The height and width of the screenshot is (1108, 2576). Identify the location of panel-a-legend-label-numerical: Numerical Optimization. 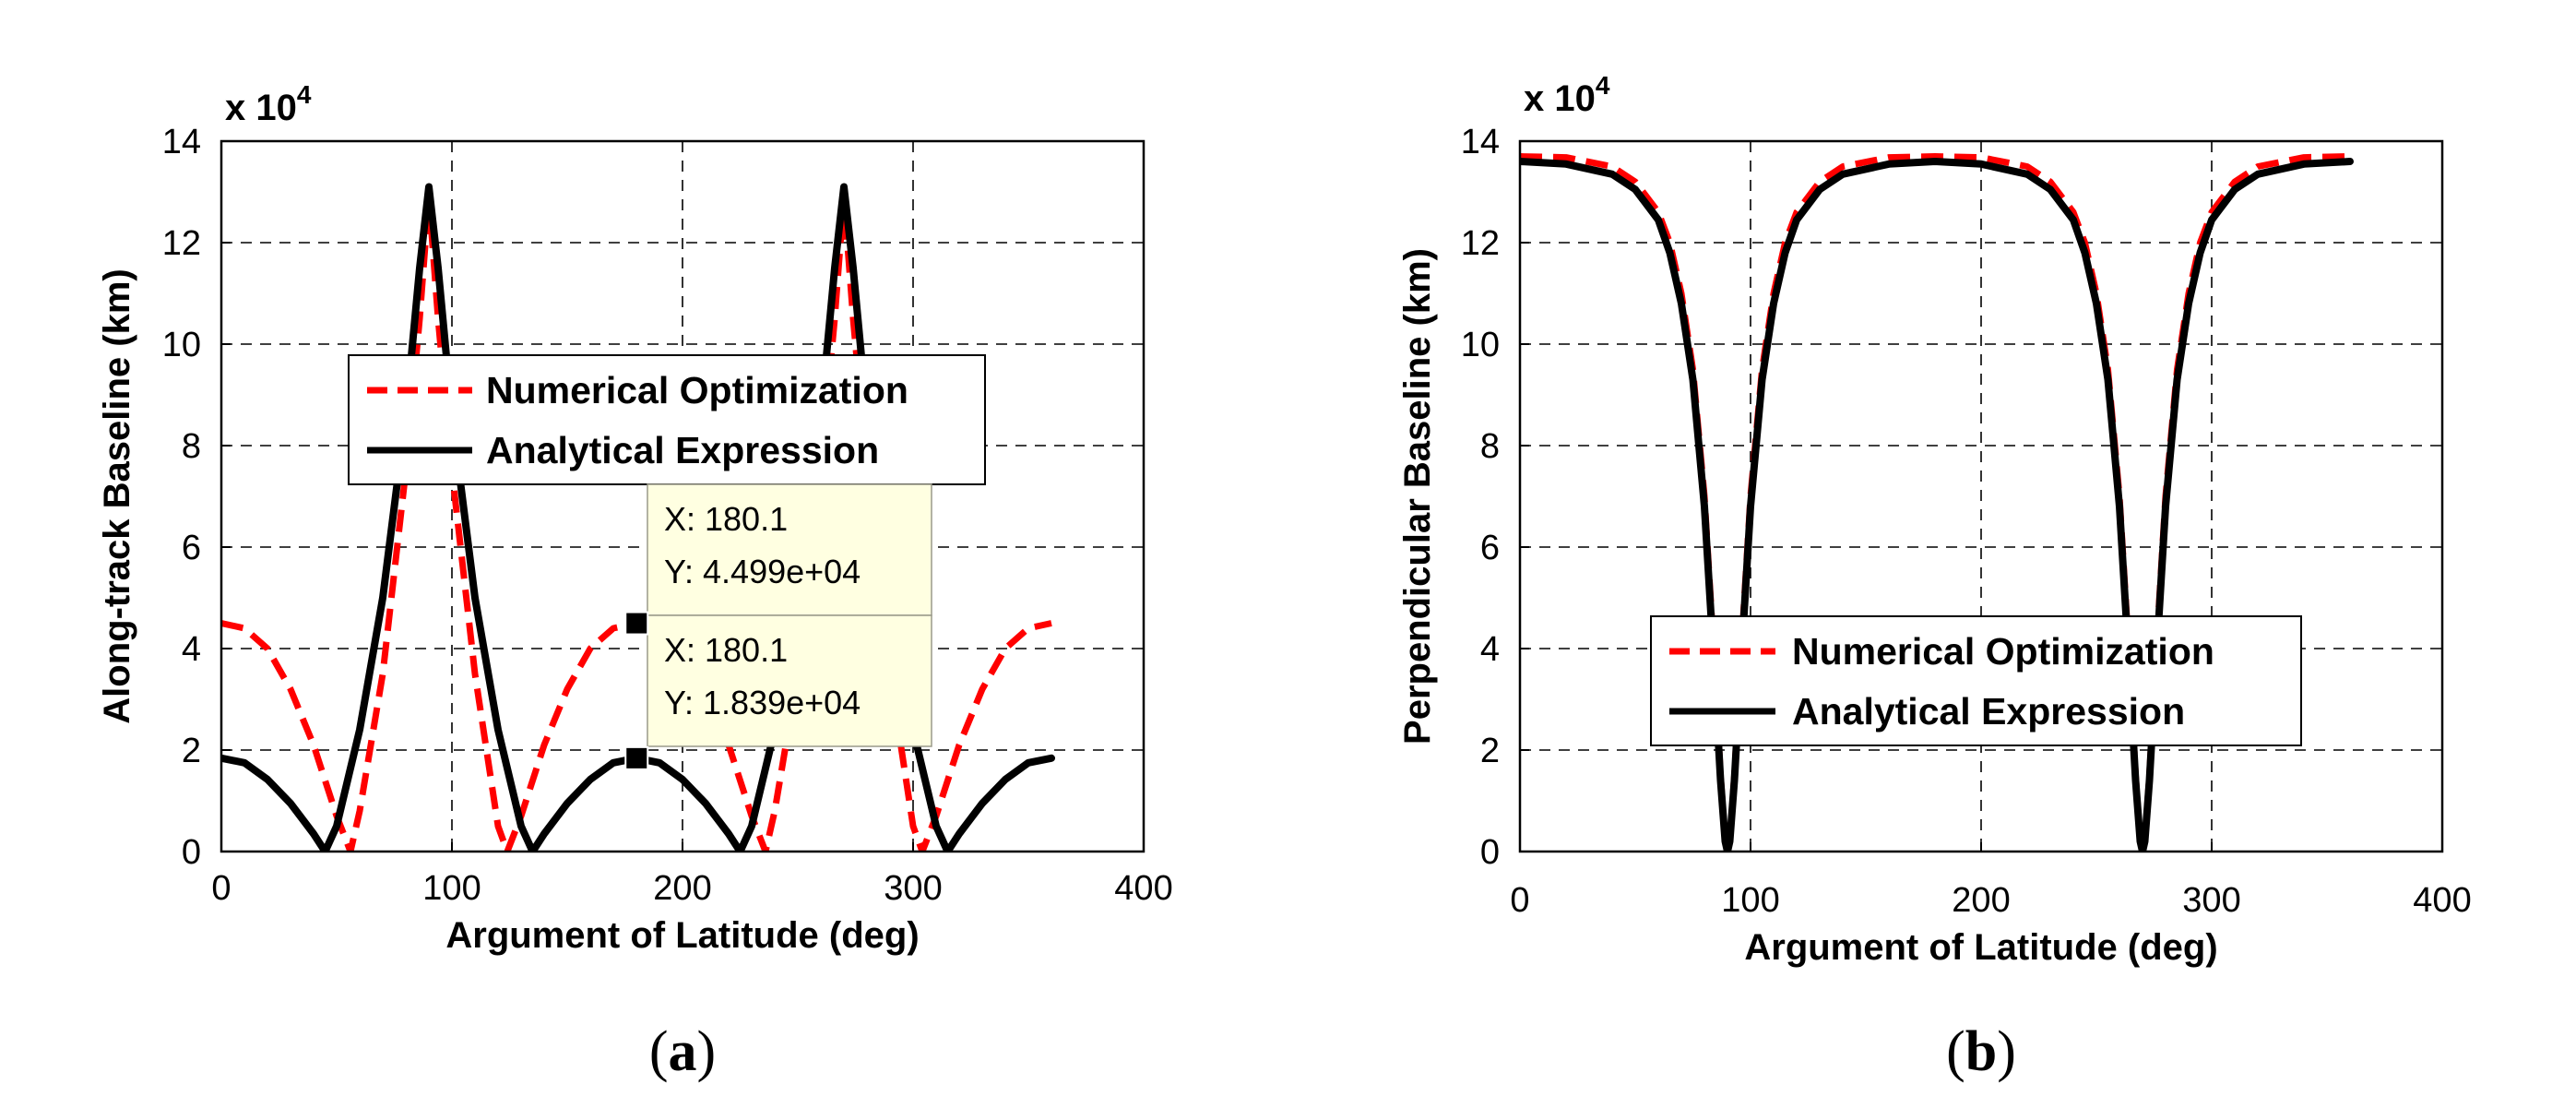
(697, 390).